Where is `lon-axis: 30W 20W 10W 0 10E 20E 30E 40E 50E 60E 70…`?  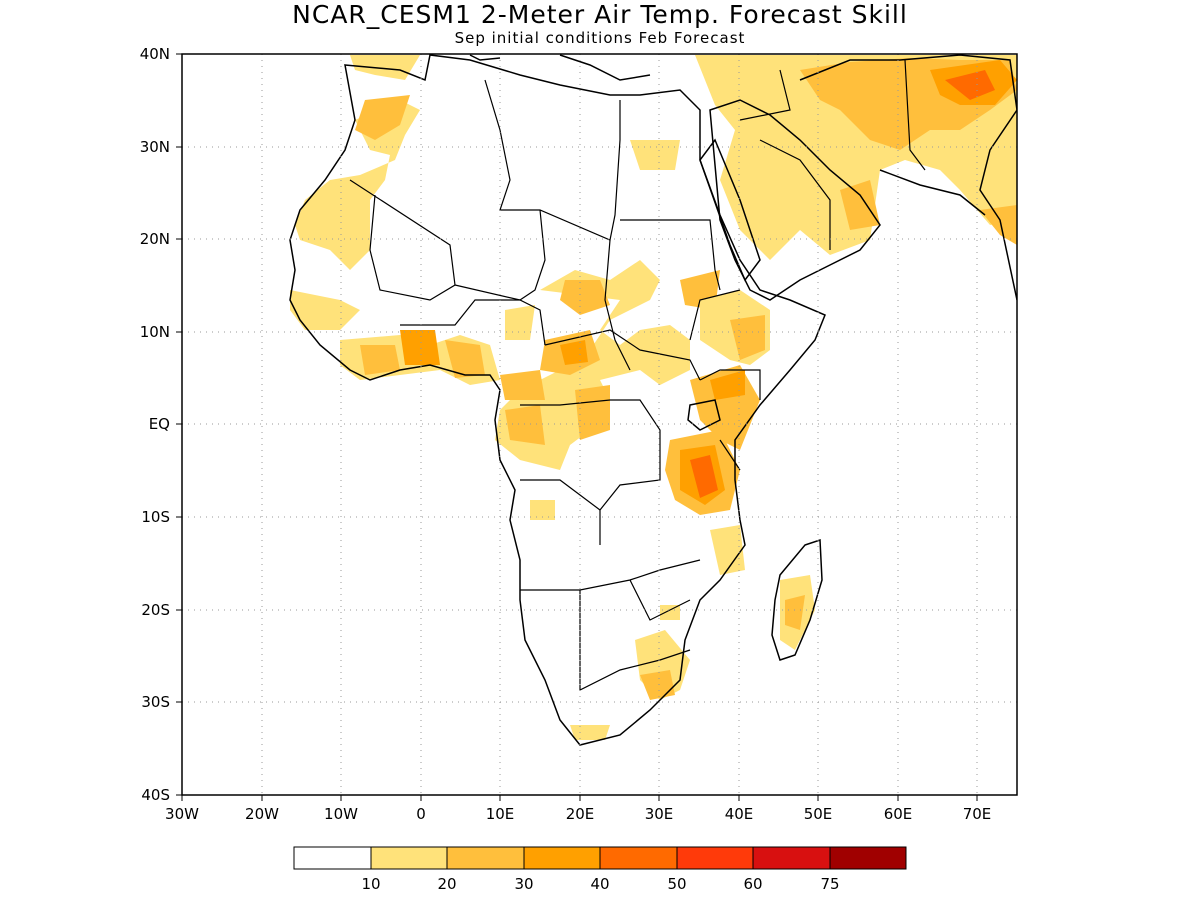 lon-axis: 30W 20W 10W 0 10E 20E 30E 40E 50E 60E 70… is located at coordinates (578, 809).